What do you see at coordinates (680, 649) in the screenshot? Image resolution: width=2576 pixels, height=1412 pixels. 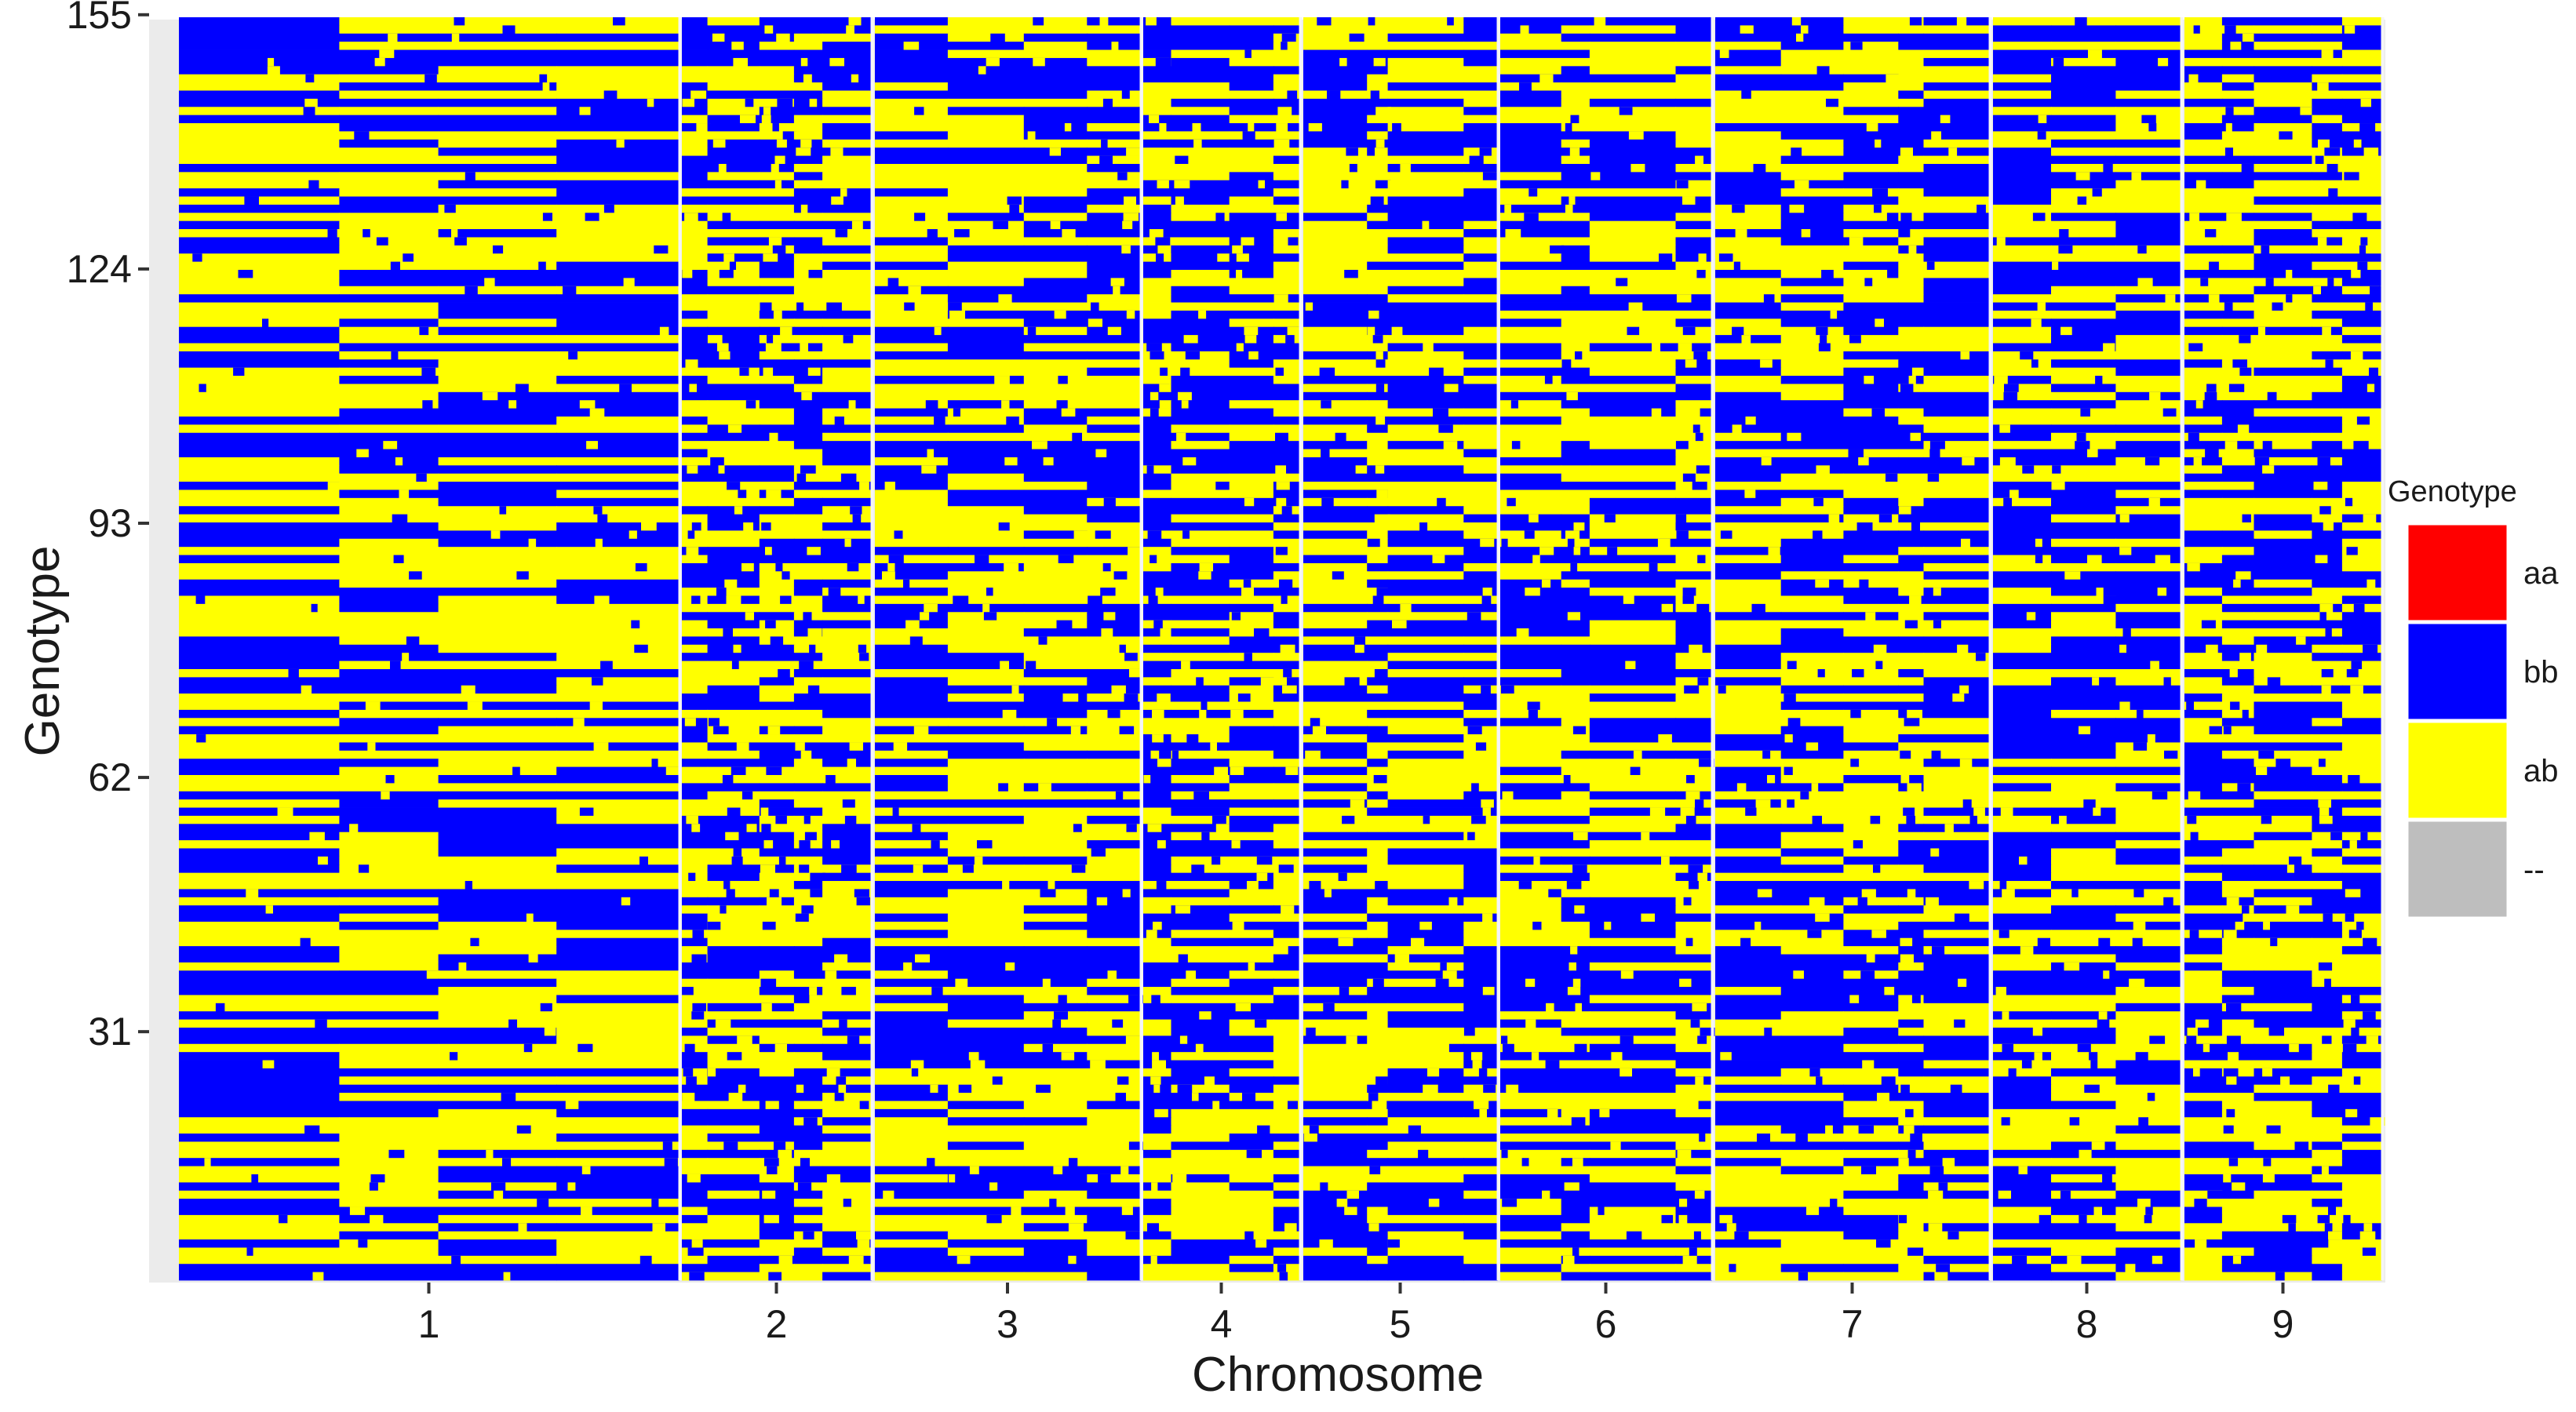 I see `chromosome-separator` at bounding box center [680, 649].